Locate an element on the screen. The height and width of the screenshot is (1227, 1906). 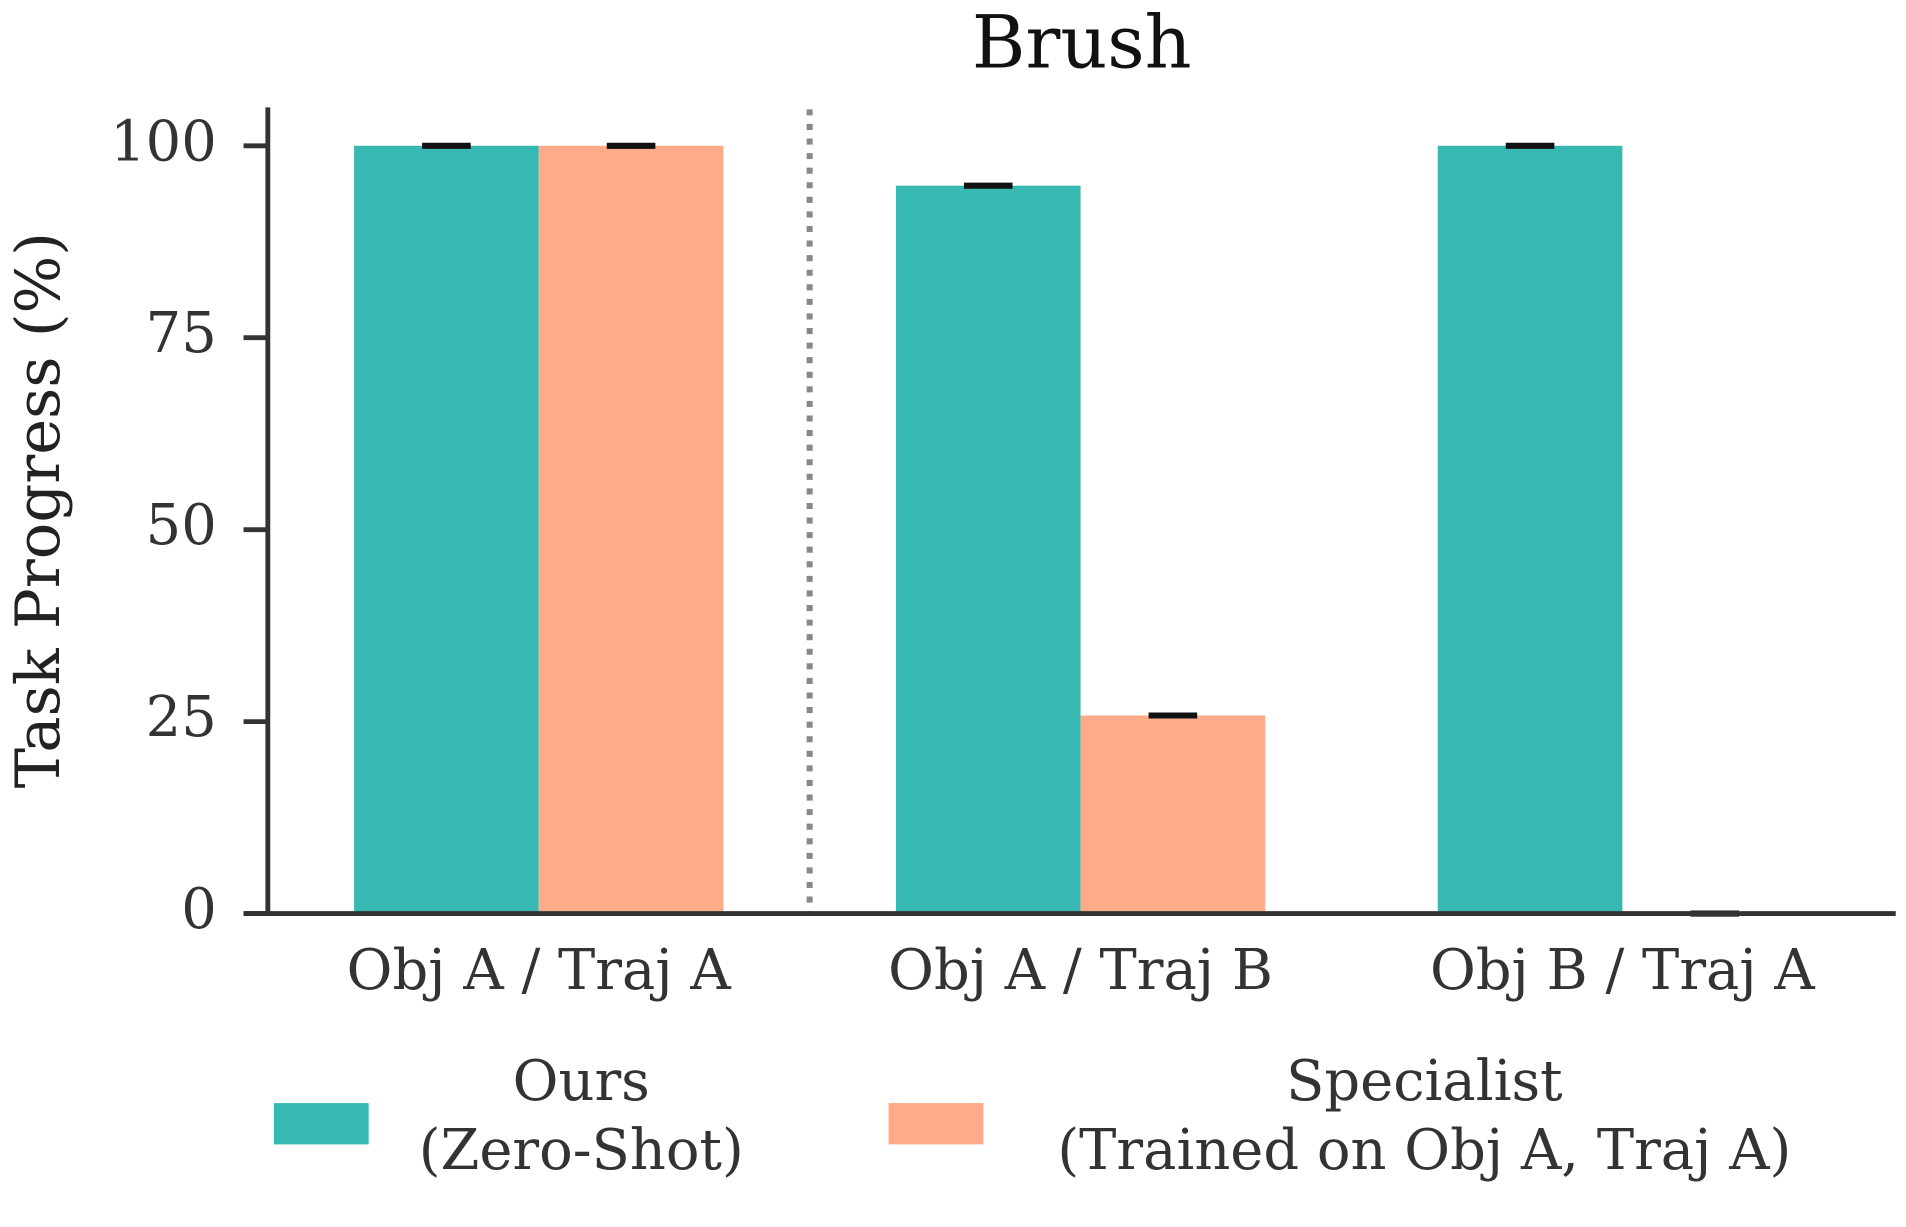
x-tick-label: Obj A / Traj A is located at coordinates (539, 970).